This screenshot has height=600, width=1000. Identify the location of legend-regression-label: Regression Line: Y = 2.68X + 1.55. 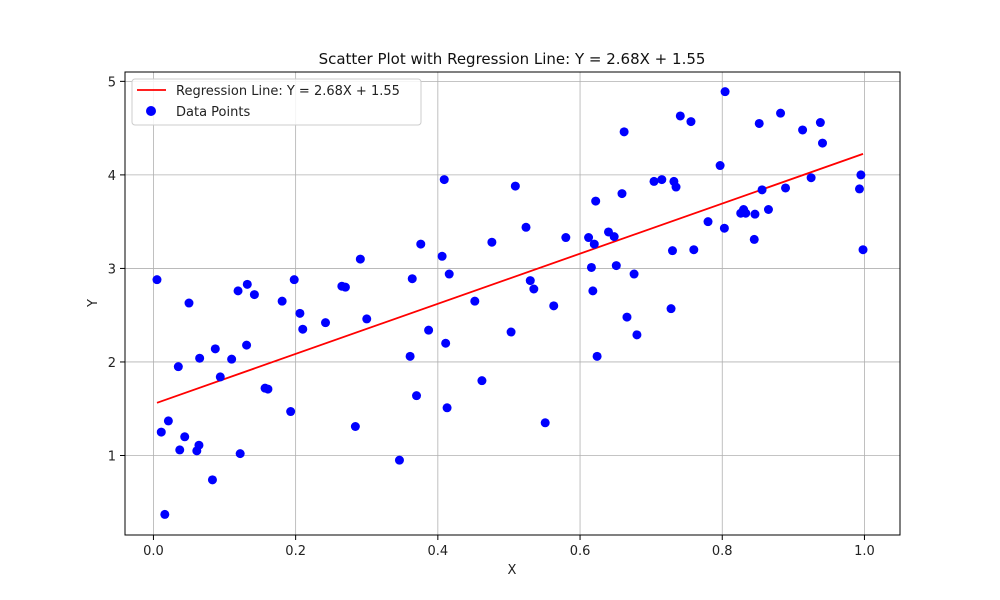
(288, 91).